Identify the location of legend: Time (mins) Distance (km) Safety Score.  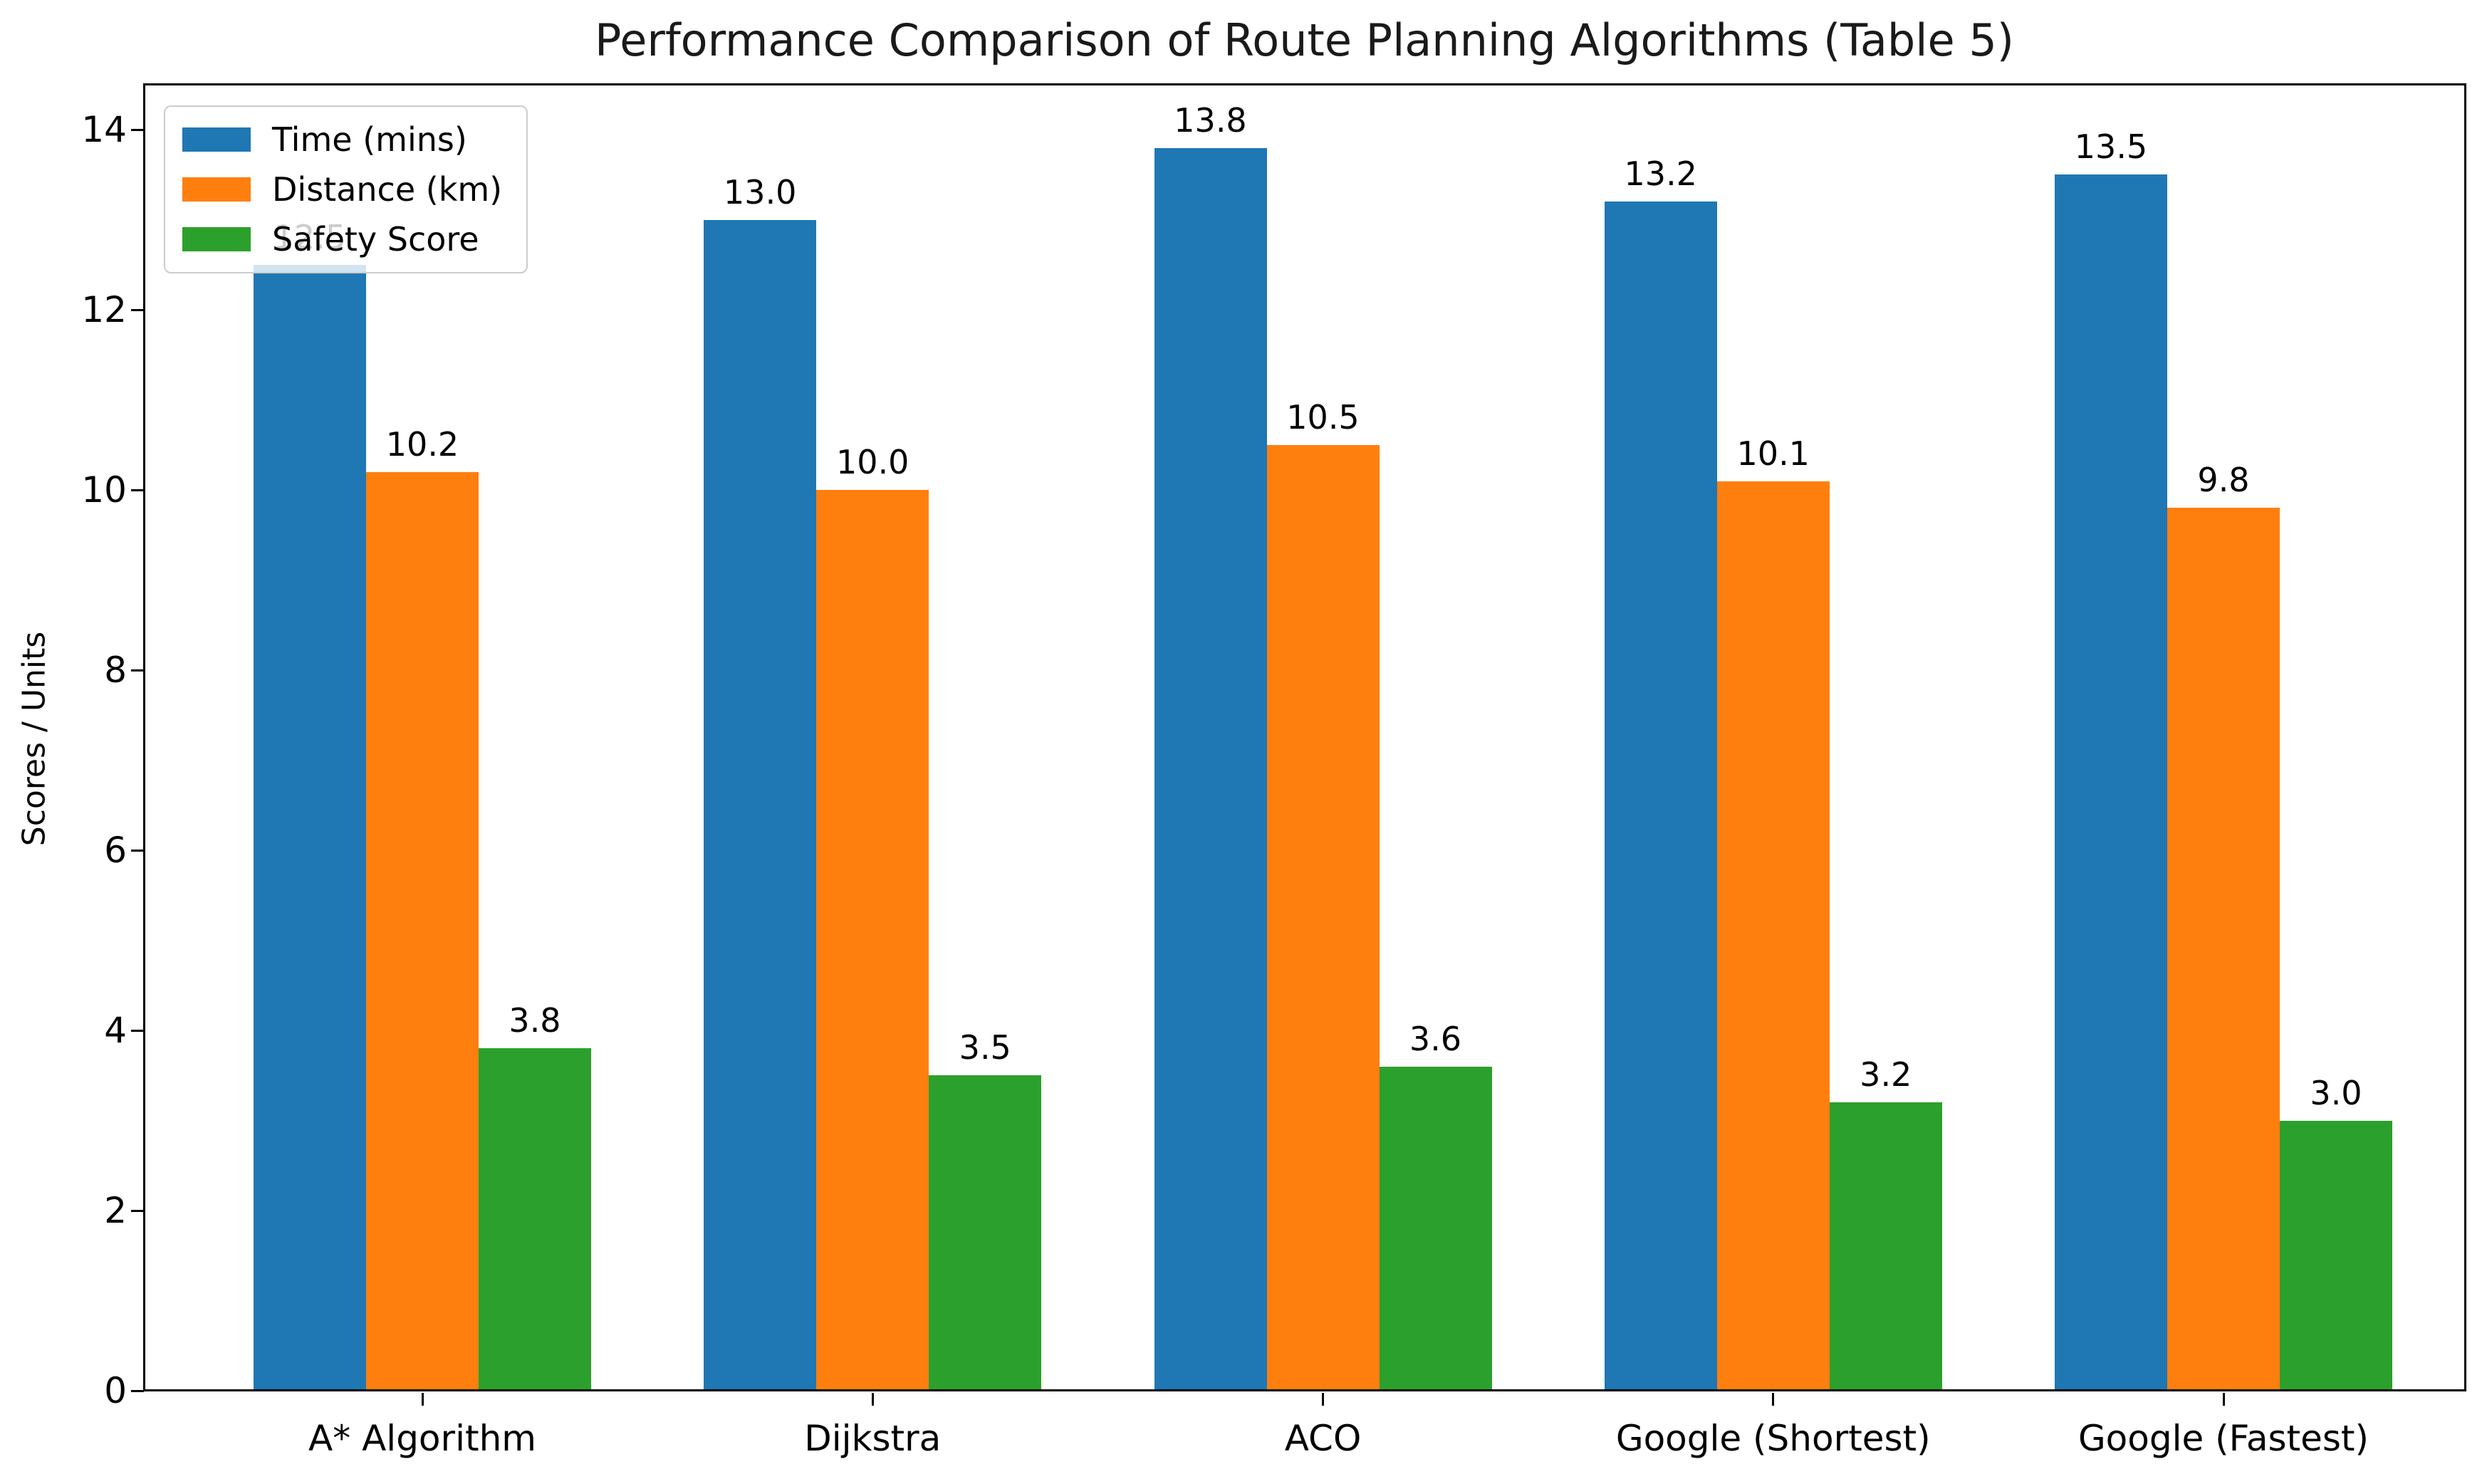
(346, 189).